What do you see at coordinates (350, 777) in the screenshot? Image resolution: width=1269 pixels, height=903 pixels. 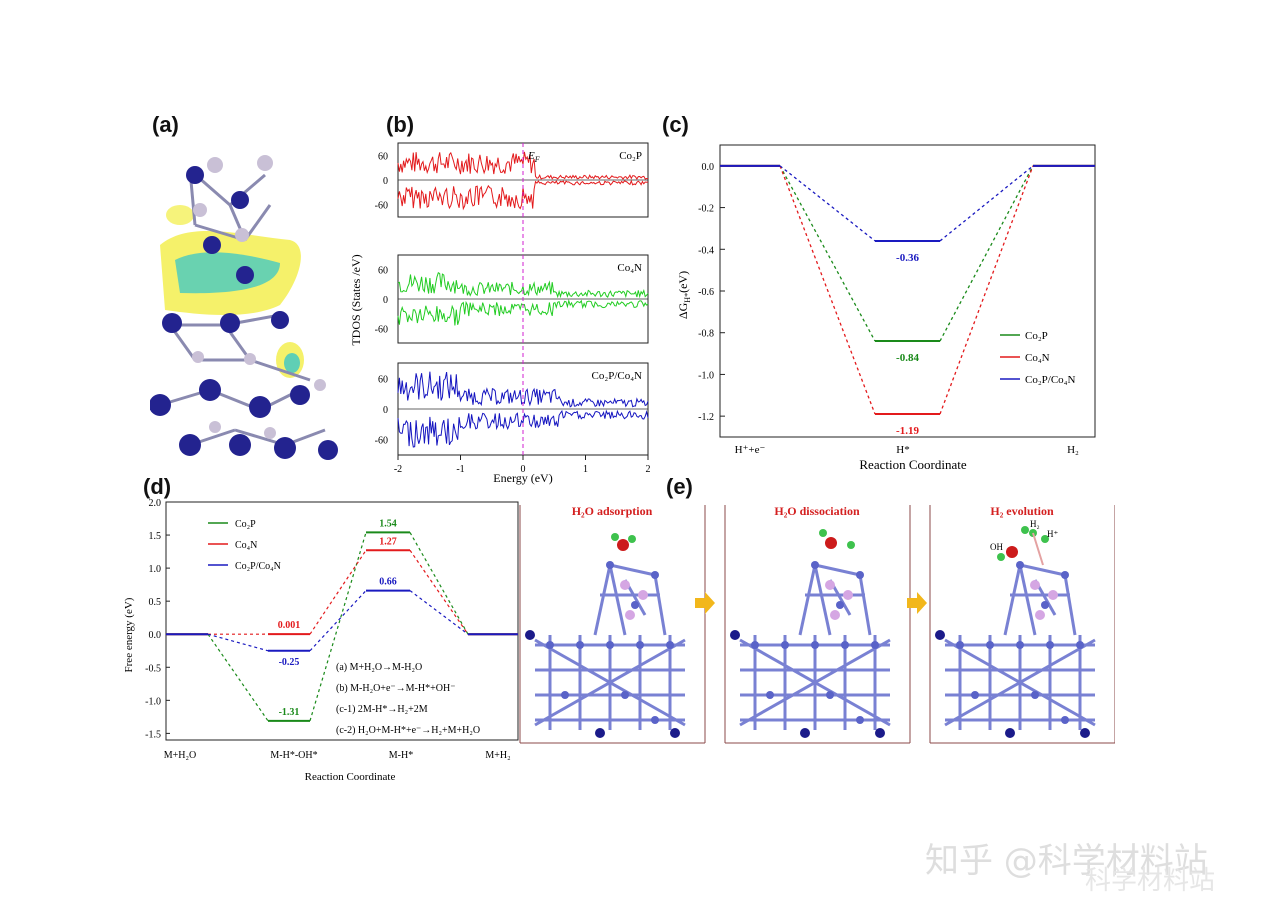 I see `fe-xlabel: Reaction Coordinate` at bounding box center [350, 777].